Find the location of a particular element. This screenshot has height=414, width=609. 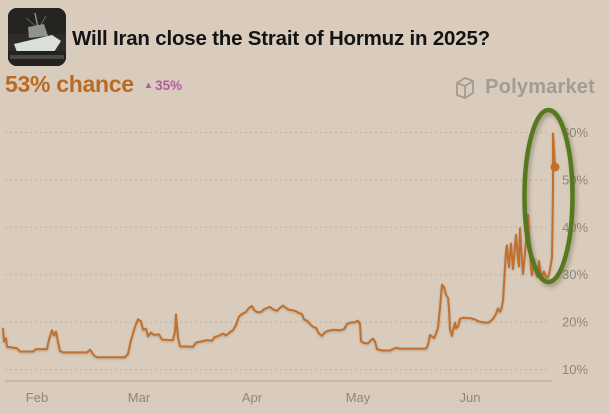

svg-text: 50% is located at coordinates (575, 179).